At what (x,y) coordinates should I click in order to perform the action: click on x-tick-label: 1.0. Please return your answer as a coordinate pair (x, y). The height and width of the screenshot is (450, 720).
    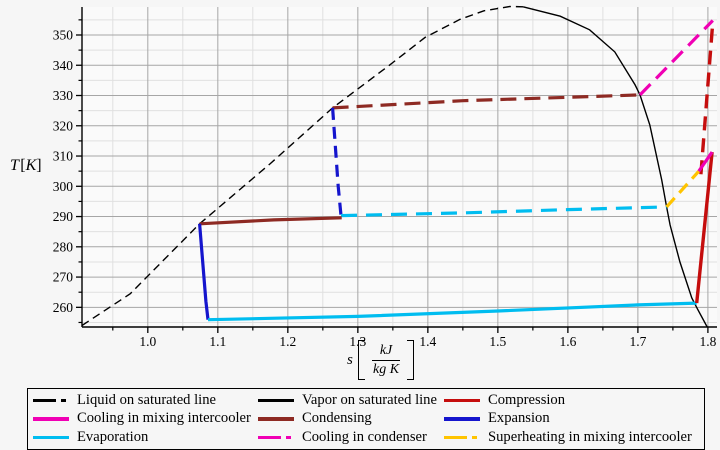
    Looking at the image, I should click on (147, 341).